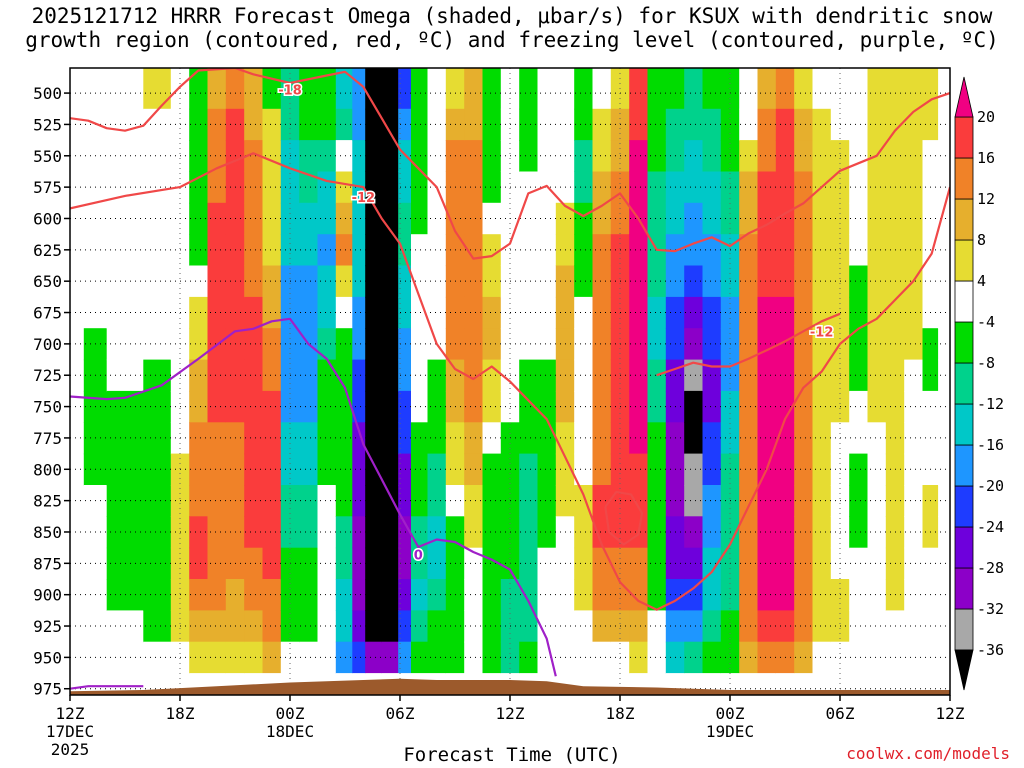 This screenshot has height=768, width=1024. I want to click on colorbar-label: -4, so click(986, 322).